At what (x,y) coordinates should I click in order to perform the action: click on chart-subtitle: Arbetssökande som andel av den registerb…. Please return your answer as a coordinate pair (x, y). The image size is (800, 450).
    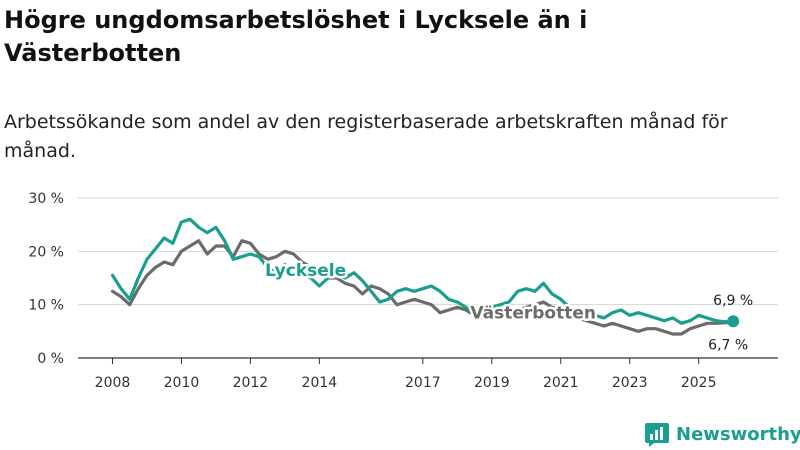
    Looking at the image, I should click on (366, 136).